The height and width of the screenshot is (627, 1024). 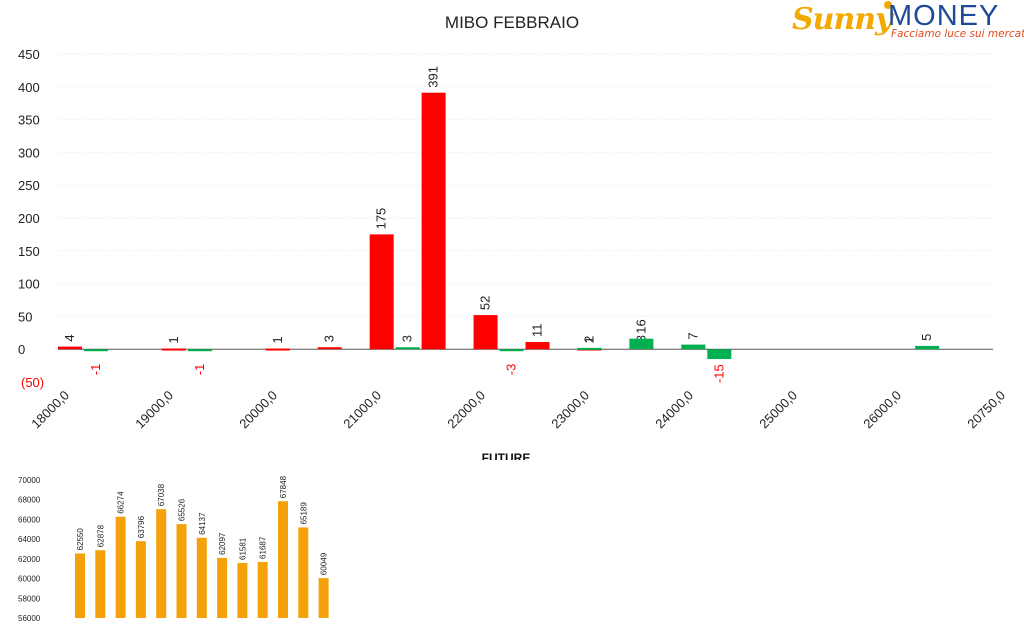 What do you see at coordinates (161, 494) in the screenshot?
I see `mini-data-label: 67038` at bounding box center [161, 494].